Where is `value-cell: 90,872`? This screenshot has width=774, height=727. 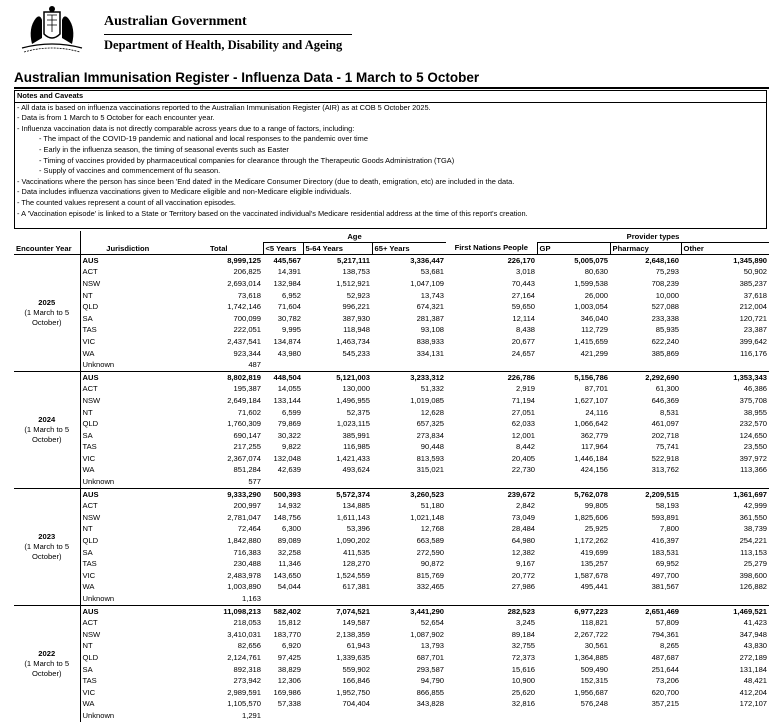 value-cell: 90,872 is located at coordinates (432, 564).